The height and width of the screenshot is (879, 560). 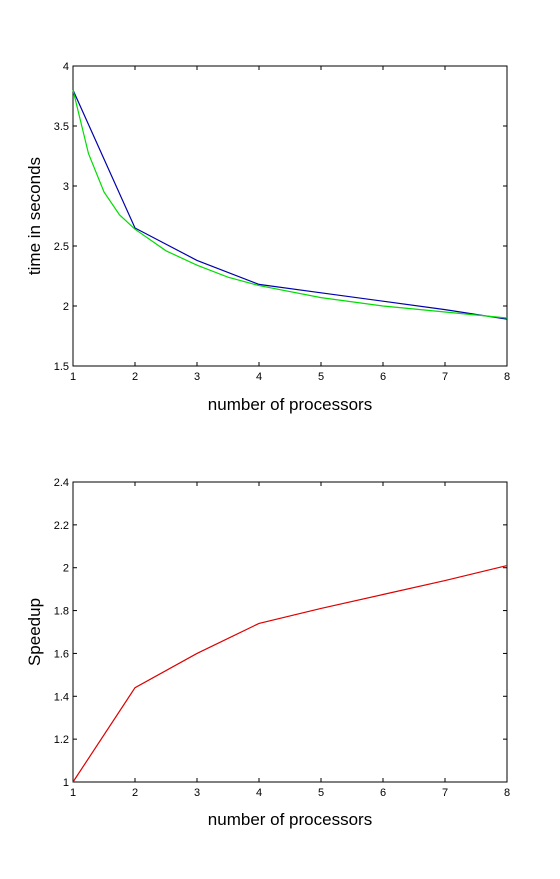 I want to click on y-tick-label: 1.6, so click(x=61, y=654).